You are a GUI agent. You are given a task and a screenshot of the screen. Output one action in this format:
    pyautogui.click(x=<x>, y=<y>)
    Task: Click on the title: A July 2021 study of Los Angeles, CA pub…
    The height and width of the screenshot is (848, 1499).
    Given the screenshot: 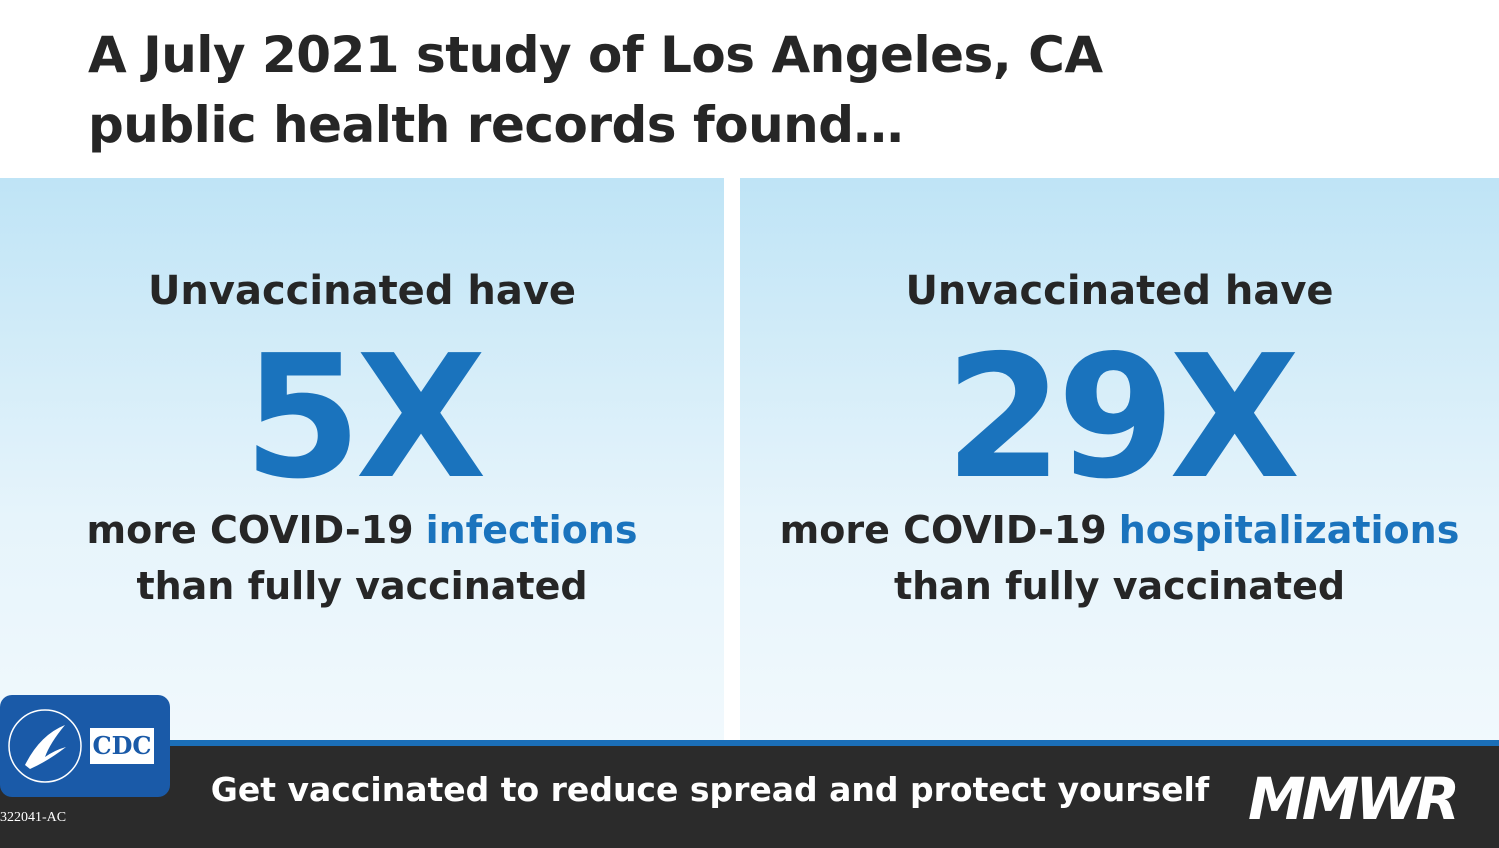 What is the action you would take?
    pyautogui.click(x=595, y=90)
    